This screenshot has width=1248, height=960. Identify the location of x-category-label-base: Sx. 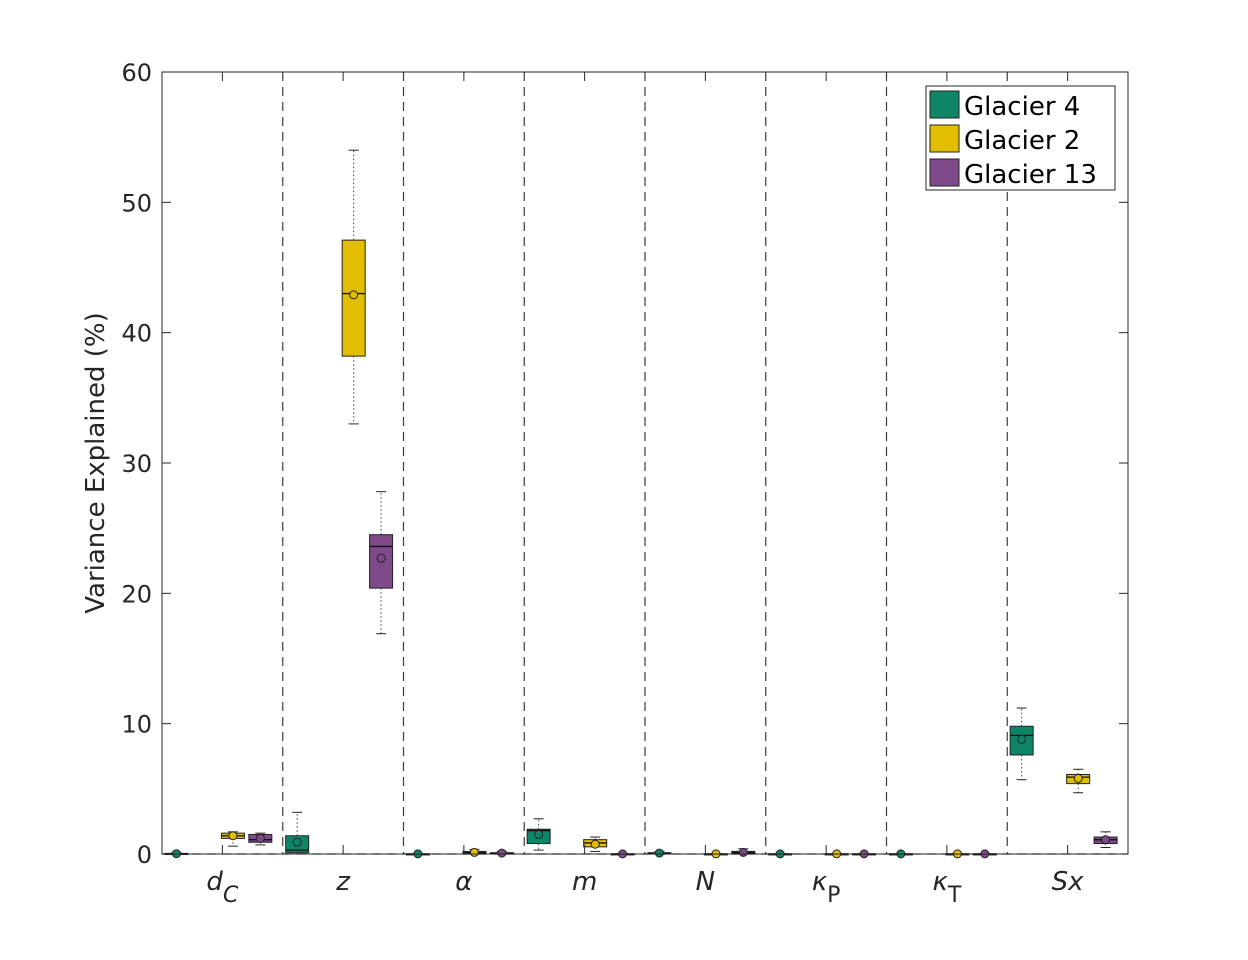
(1068, 882).